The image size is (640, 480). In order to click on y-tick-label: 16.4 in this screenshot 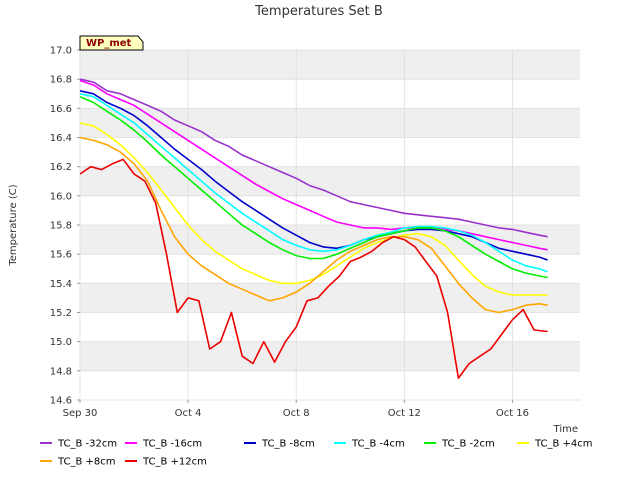, I will do `click(61, 138)`.